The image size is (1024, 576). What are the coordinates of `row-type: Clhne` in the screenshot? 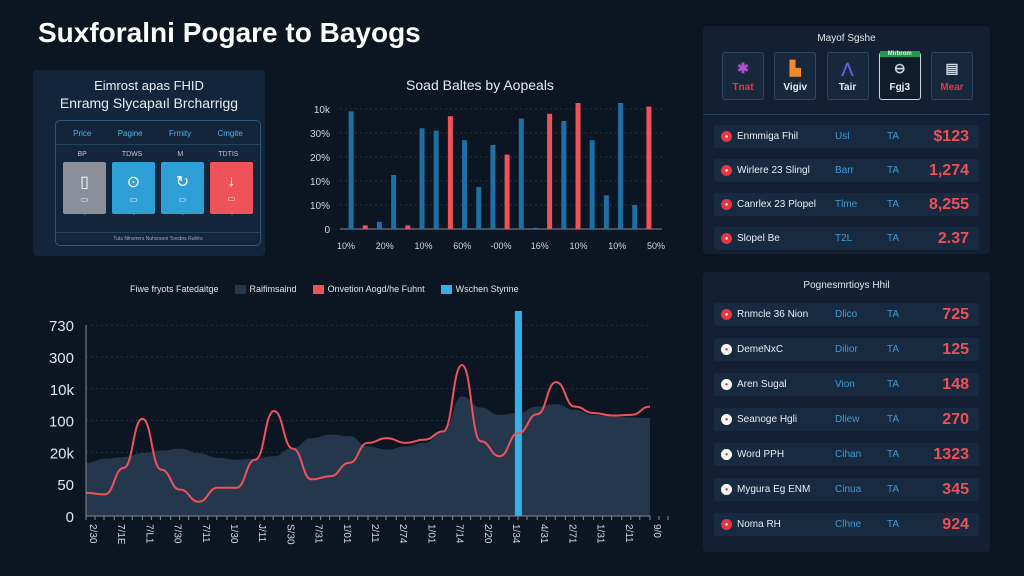 It's located at (848, 524).